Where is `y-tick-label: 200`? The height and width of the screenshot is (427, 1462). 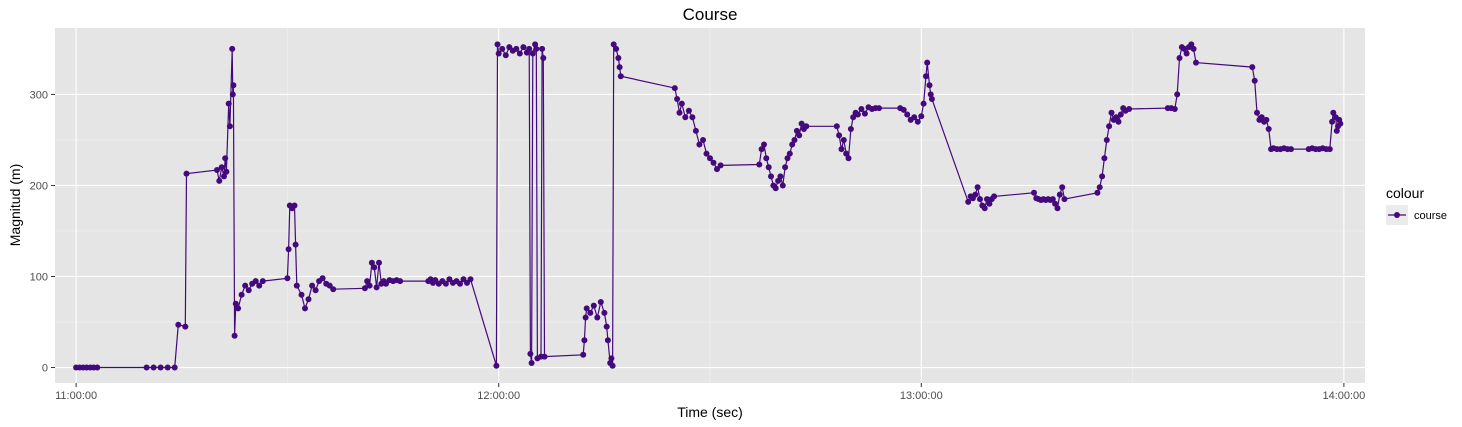 y-tick-label: 200 is located at coordinates (39, 186).